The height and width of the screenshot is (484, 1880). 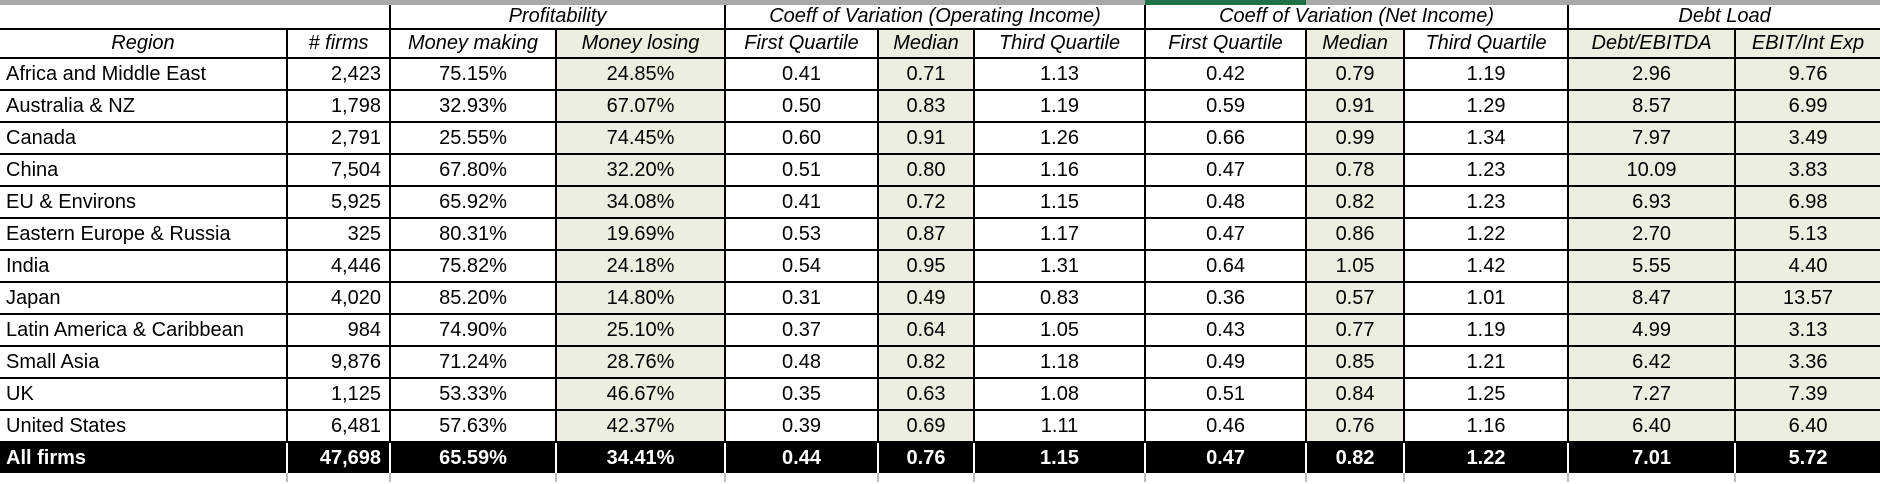 What do you see at coordinates (338, 458) in the screenshot?
I see `value-cell: 47,698` at bounding box center [338, 458].